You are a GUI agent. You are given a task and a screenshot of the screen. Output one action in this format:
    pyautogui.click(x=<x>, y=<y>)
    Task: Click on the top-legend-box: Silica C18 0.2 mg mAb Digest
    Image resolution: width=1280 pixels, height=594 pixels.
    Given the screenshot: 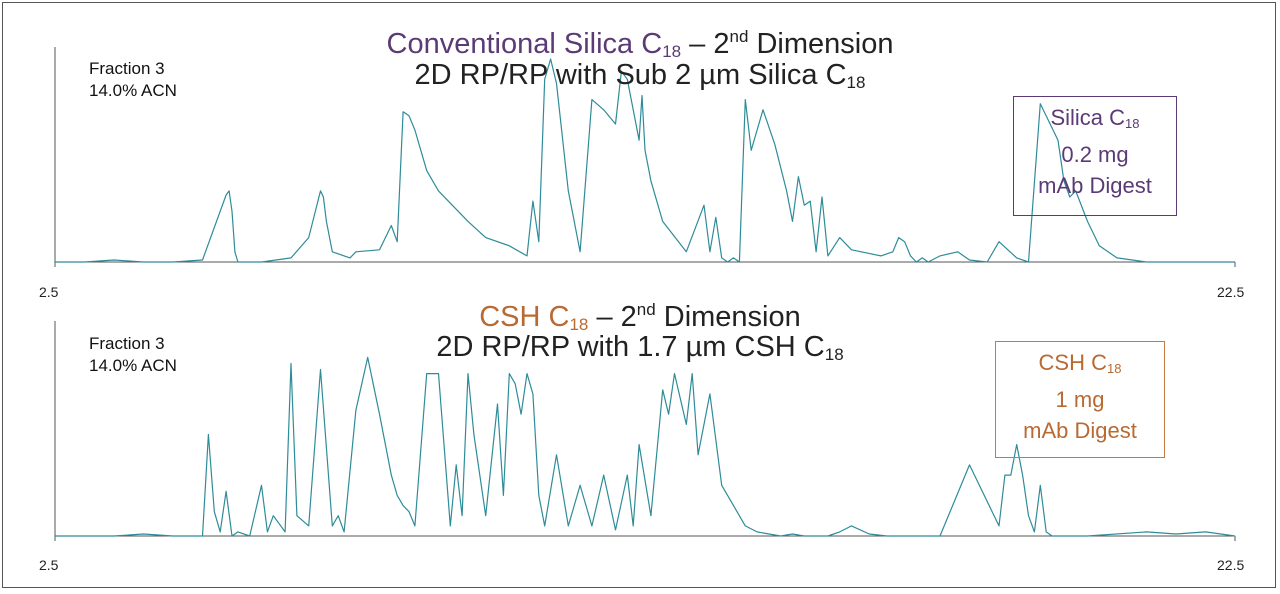 What is the action you would take?
    pyautogui.click(x=1095, y=156)
    